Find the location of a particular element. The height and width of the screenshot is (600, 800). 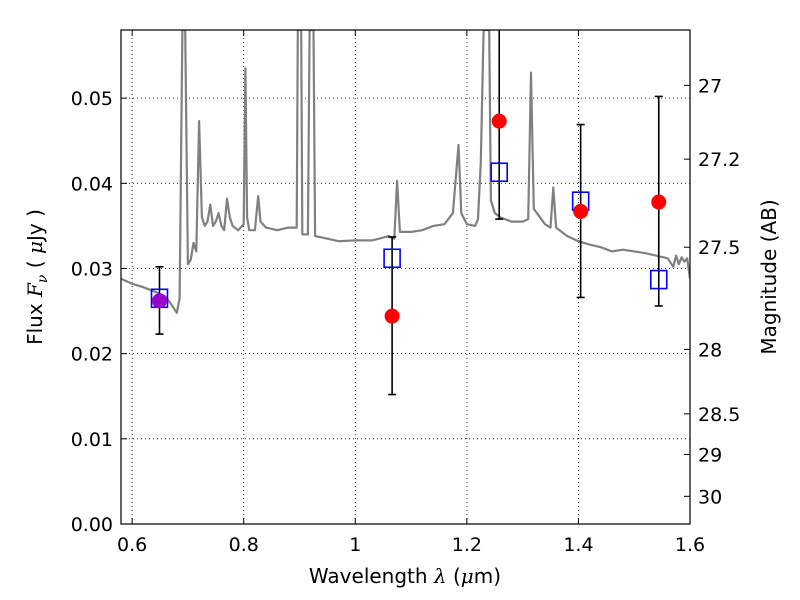

y-tick-label: 0.01 is located at coordinates (92, 440).